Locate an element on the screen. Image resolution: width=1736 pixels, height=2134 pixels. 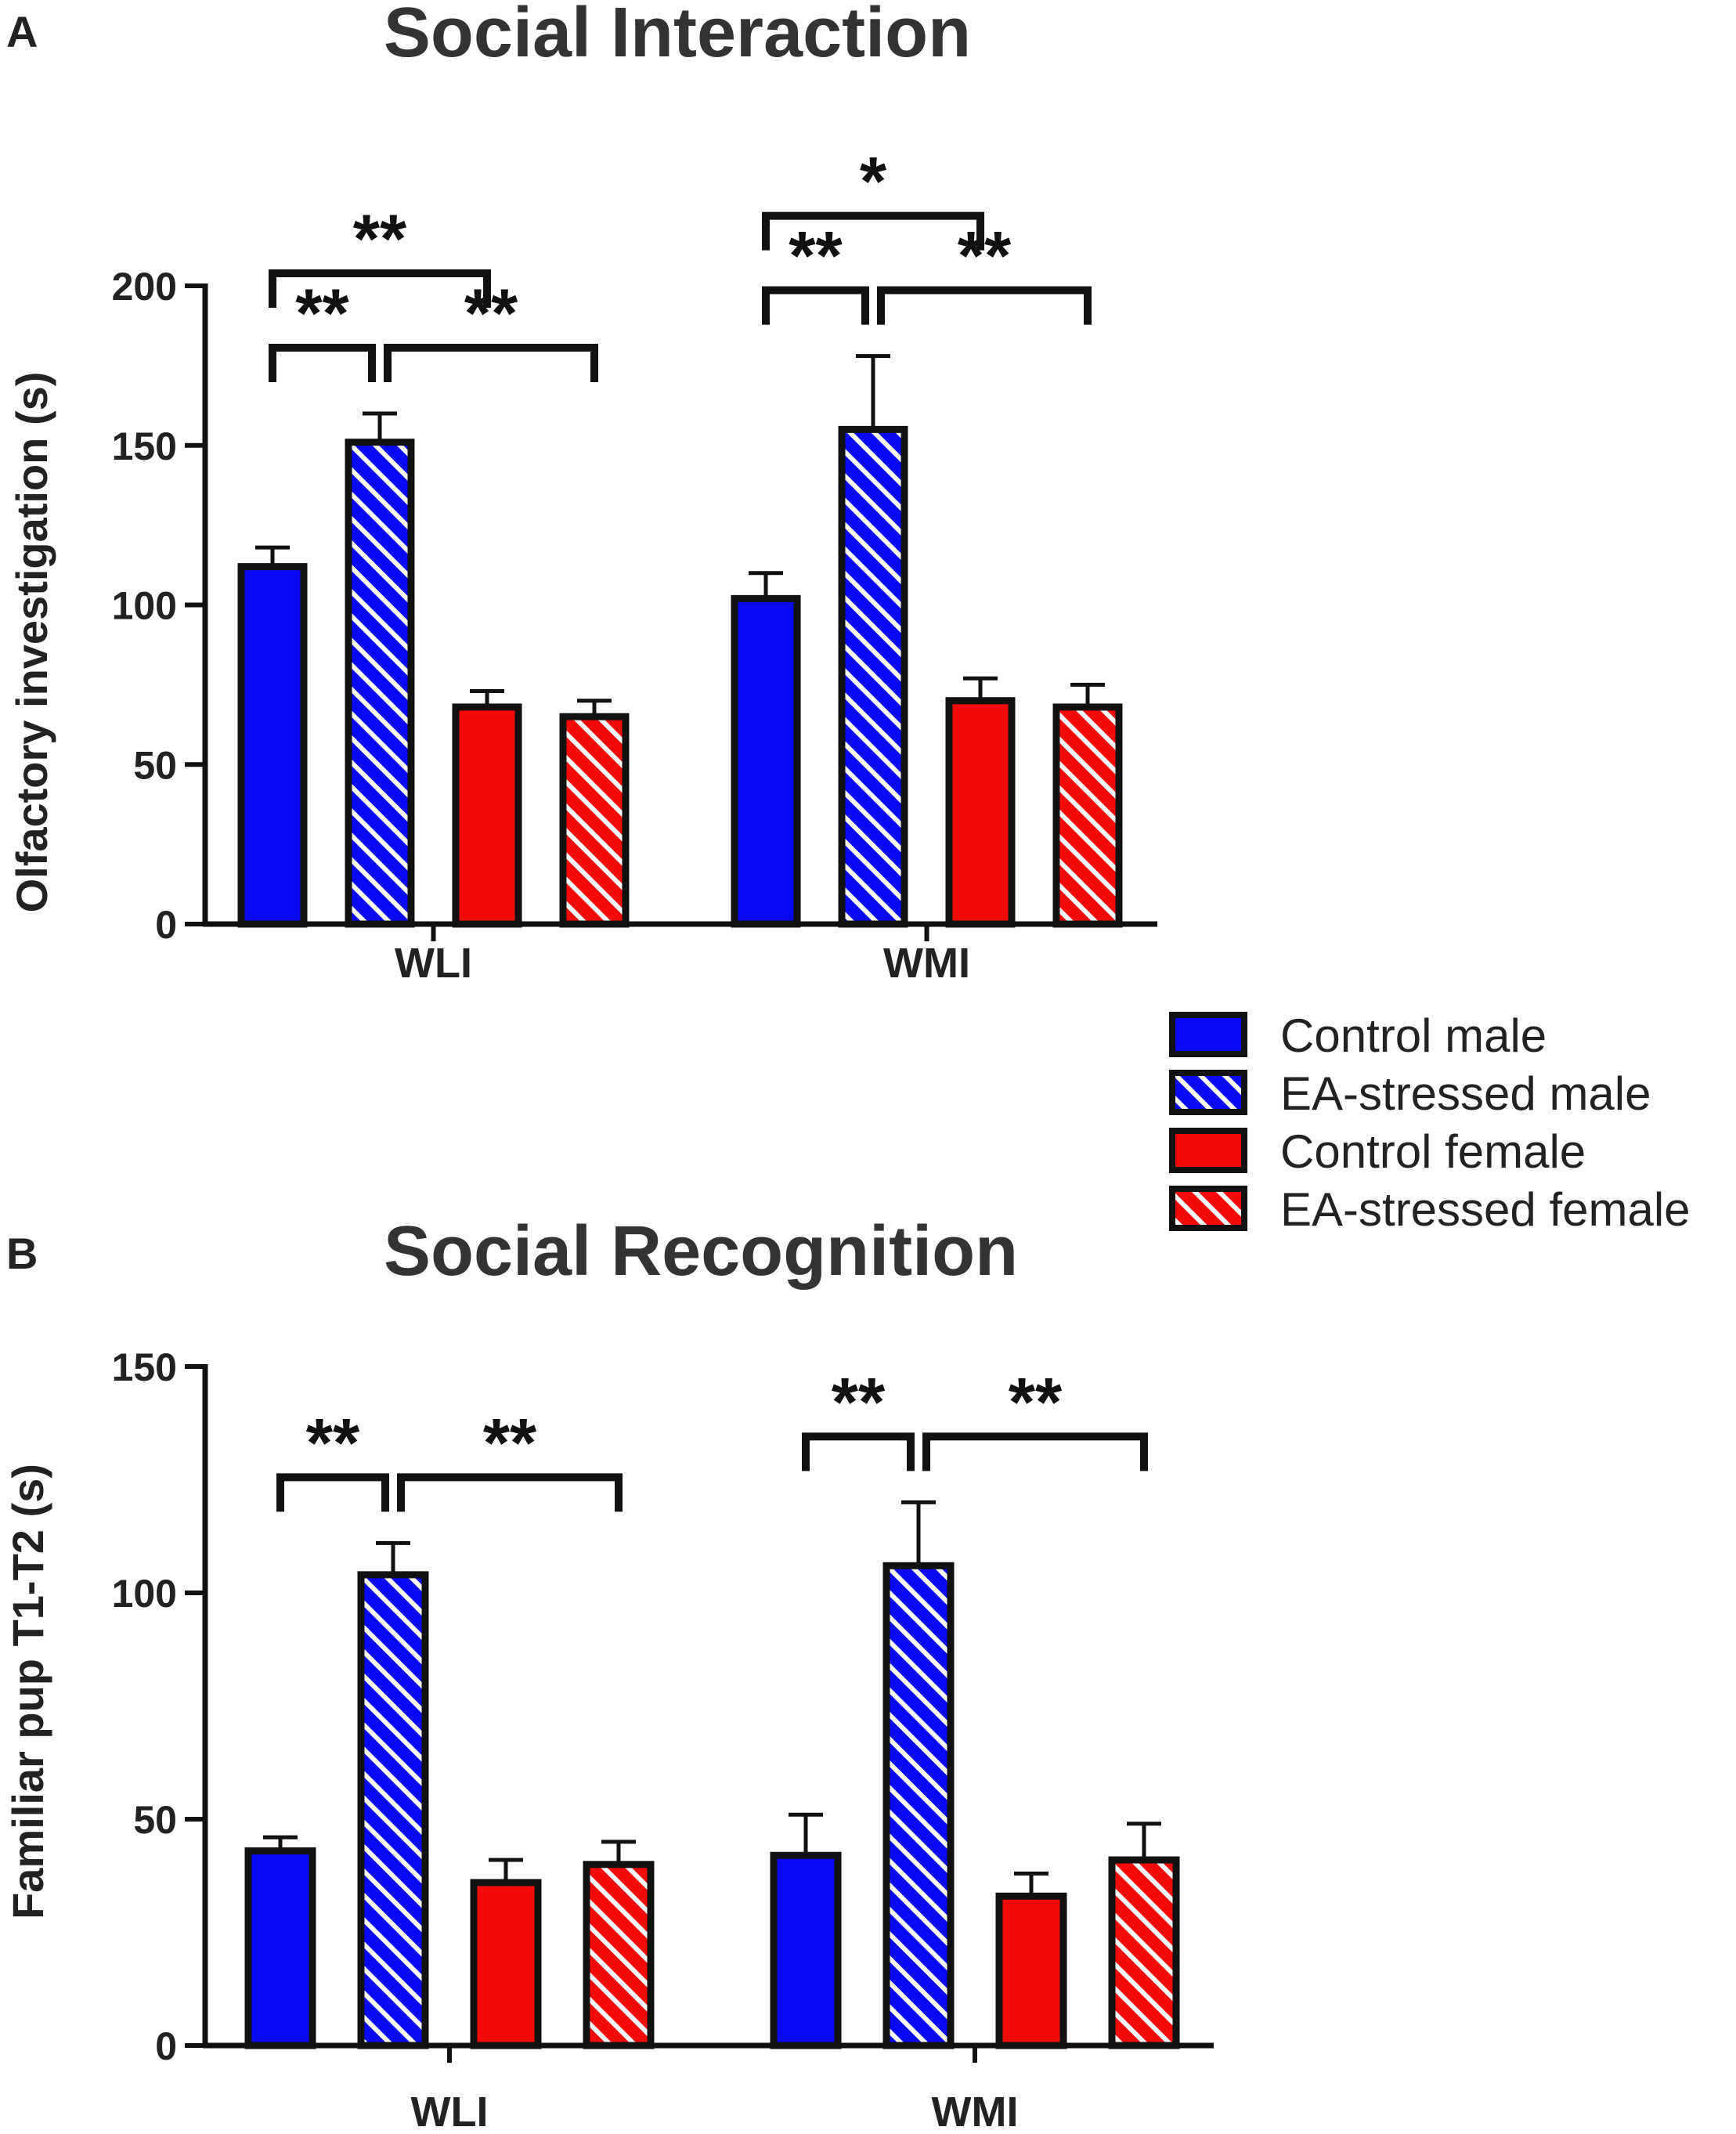
panel-a-ylabel: Olfactory investigation (s) is located at coordinates (31, 642).